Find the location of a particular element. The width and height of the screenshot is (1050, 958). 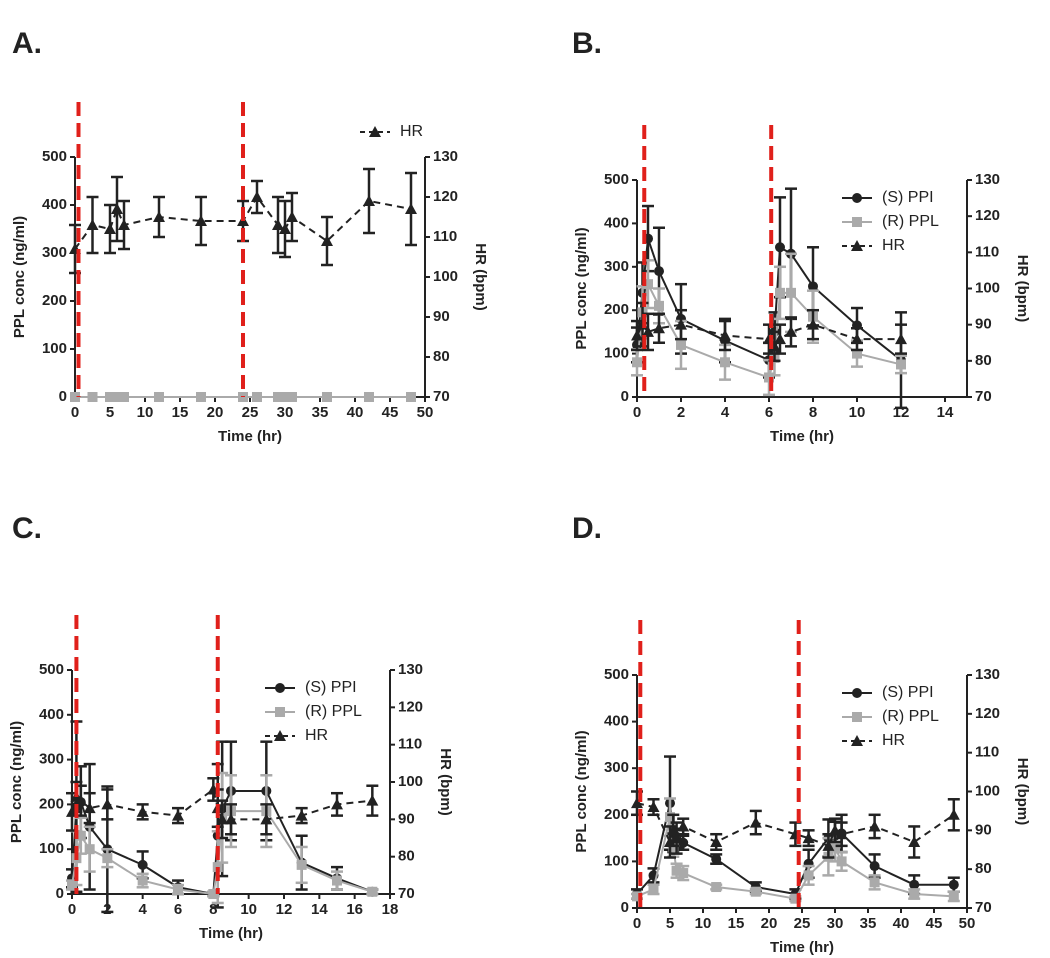

panel-label: B. is located at coordinates (587, 43).